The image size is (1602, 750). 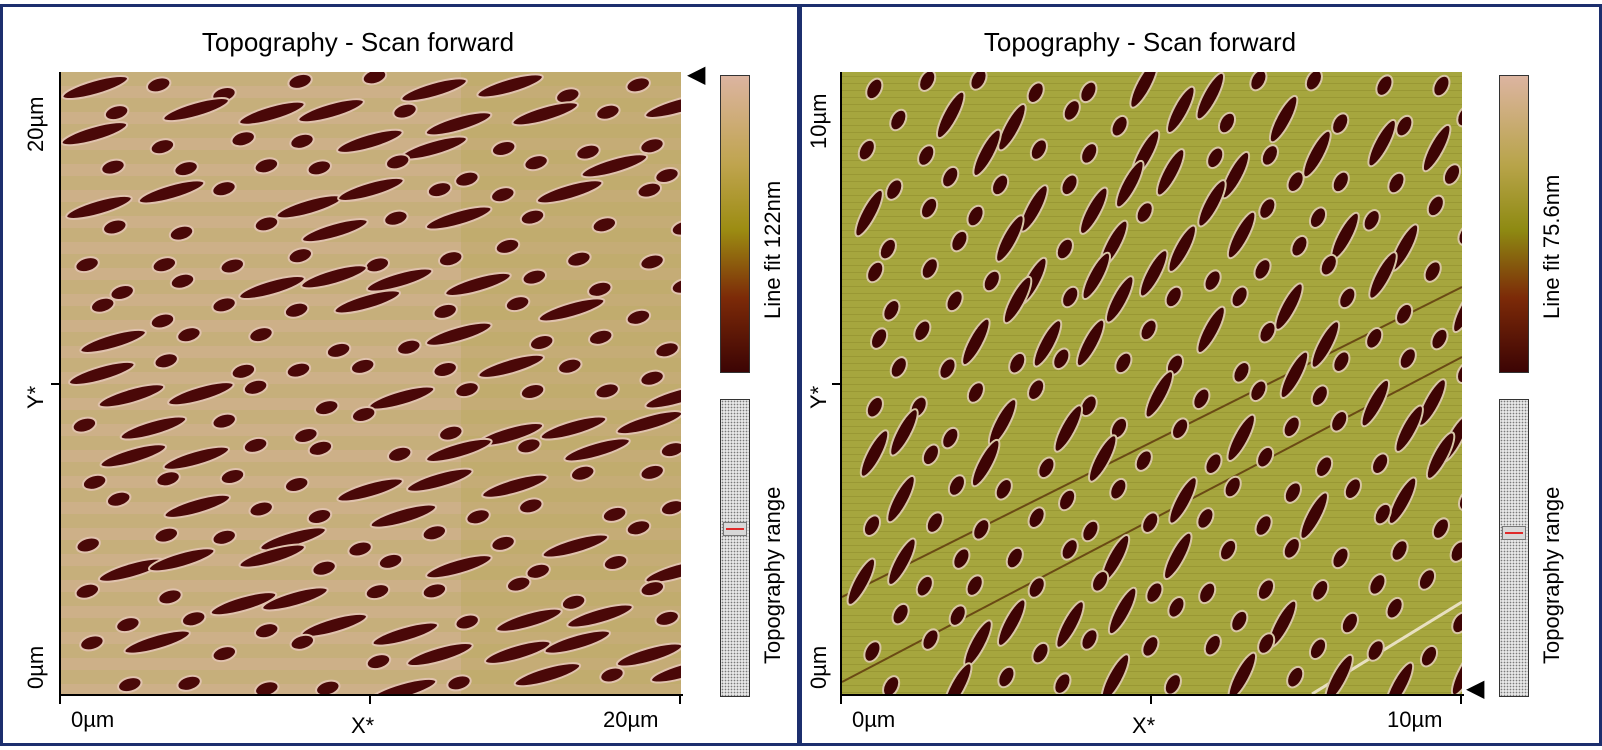 I want to click on colorbar-label: Line fit 75.6nm, so click(x=1552, y=247).